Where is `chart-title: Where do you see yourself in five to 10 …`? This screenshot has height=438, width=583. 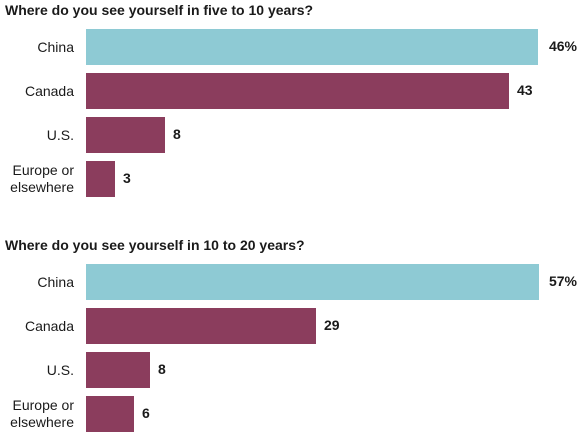
chart-title: Where do you see yourself in five to 10 … is located at coordinates (159, 10).